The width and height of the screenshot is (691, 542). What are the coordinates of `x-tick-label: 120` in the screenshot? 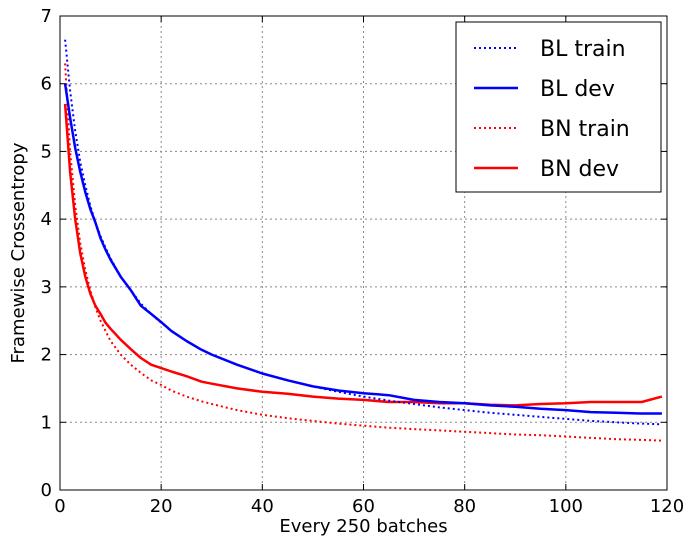 It's located at (667, 506).